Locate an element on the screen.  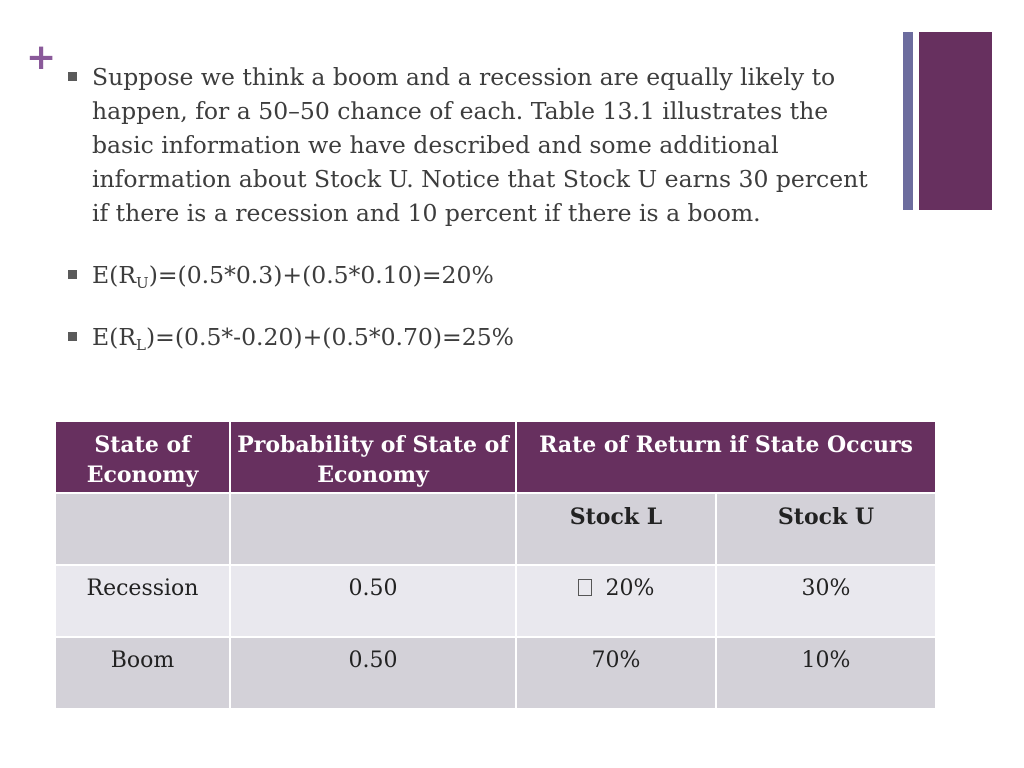
bullet-item-expected-return-u: E(RU)=(0.5*0.3)+(0.5*0.10)=20% is located at coordinates (469, 275).